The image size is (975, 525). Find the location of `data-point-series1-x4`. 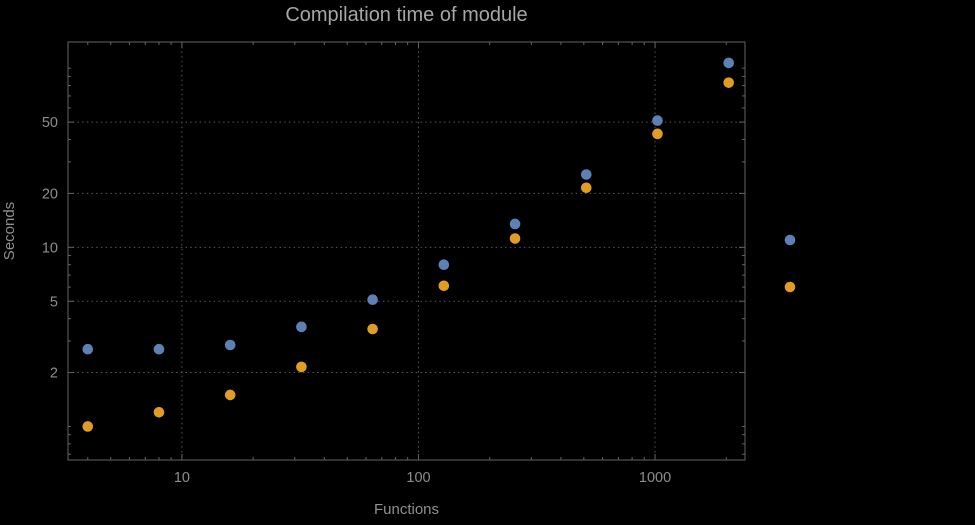

data-point-series1-x4 is located at coordinates (88, 349).